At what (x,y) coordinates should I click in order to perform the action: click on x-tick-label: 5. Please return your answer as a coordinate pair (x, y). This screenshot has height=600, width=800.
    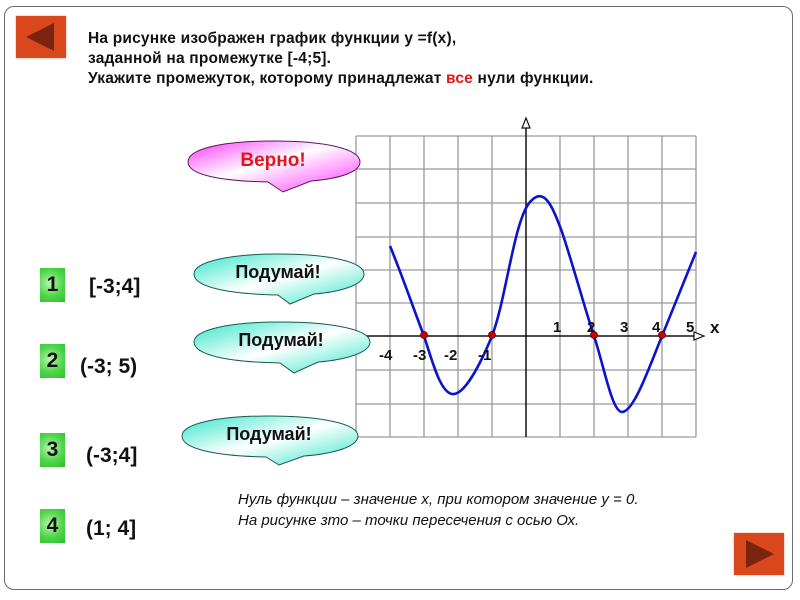
    Looking at the image, I should click on (690, 327).